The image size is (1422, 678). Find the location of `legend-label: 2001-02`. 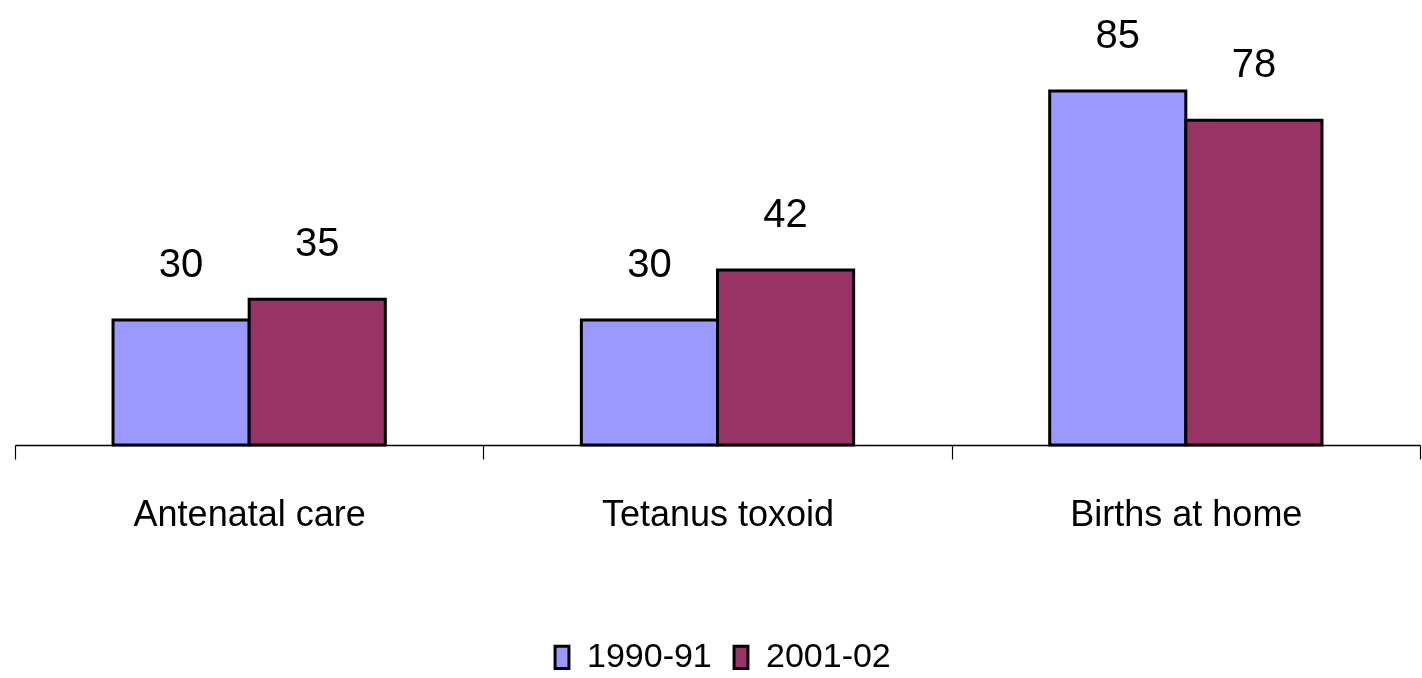

legend-label: 2001-02 is located at coordinates (828, 655).